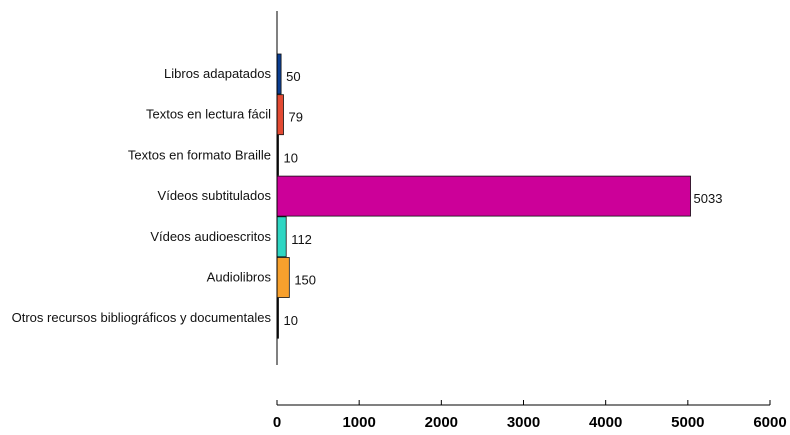 The height and width of the screenshot is (435, 790). What do you see at coordinates (217, 73) in the screenshot?
I see `category-label: Libros adapatados` at bounding box center [217, 73].